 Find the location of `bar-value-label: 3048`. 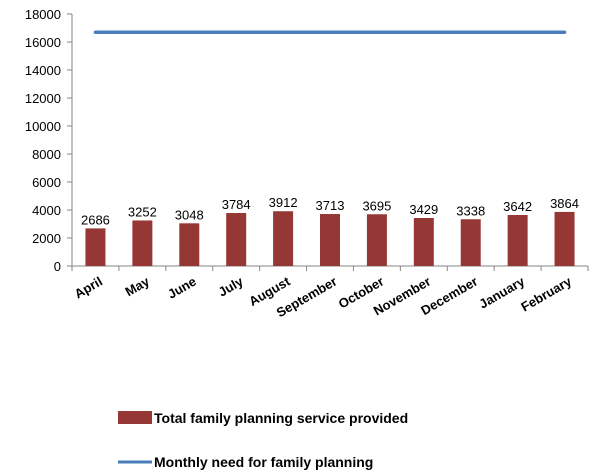

bar-value-label: 3048 is located at coordinates (189, 214).